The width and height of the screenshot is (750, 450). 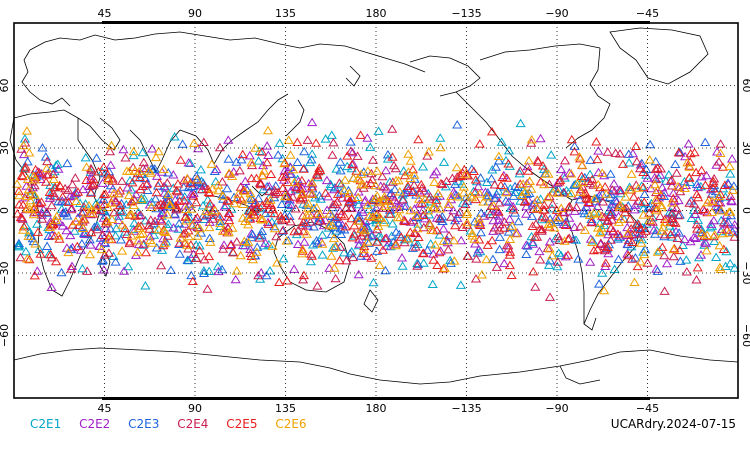 What do you see at coordinates (673, 424) in the screenshot?
I see `dataset-date-caption: UCARdry.2024-07-15` at bounding box center [673, 424].